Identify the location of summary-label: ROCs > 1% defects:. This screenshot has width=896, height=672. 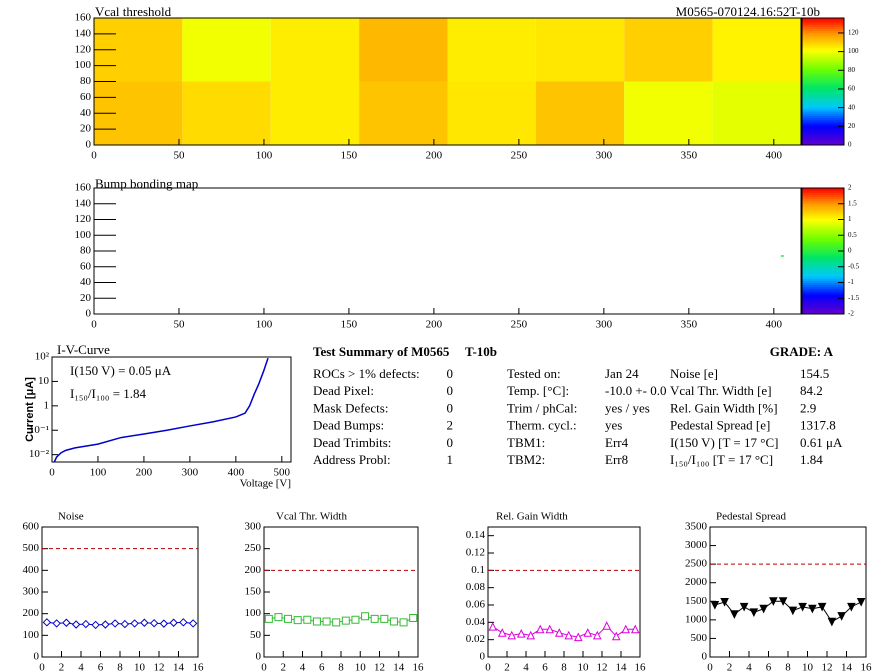
(366, 373).